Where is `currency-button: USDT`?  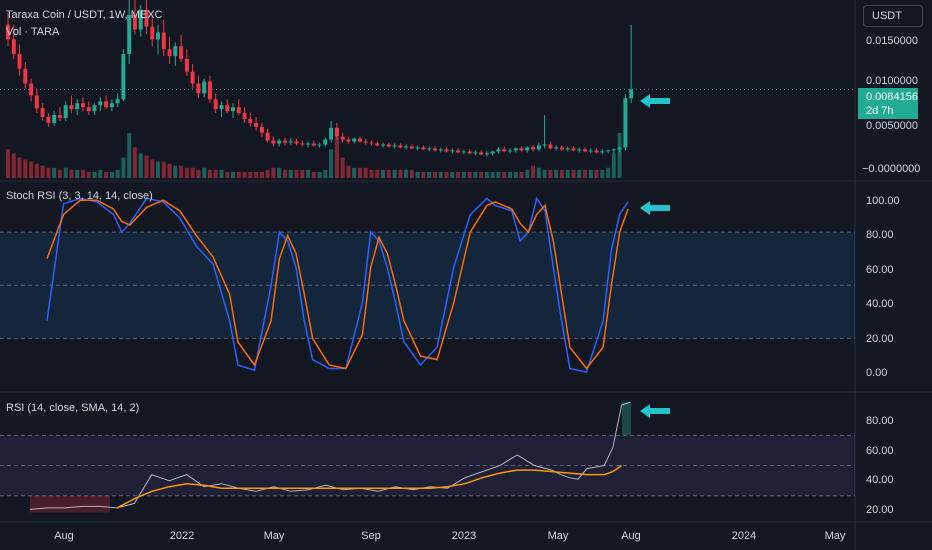 currency-button: USDT is located at coordinates (893, 16).